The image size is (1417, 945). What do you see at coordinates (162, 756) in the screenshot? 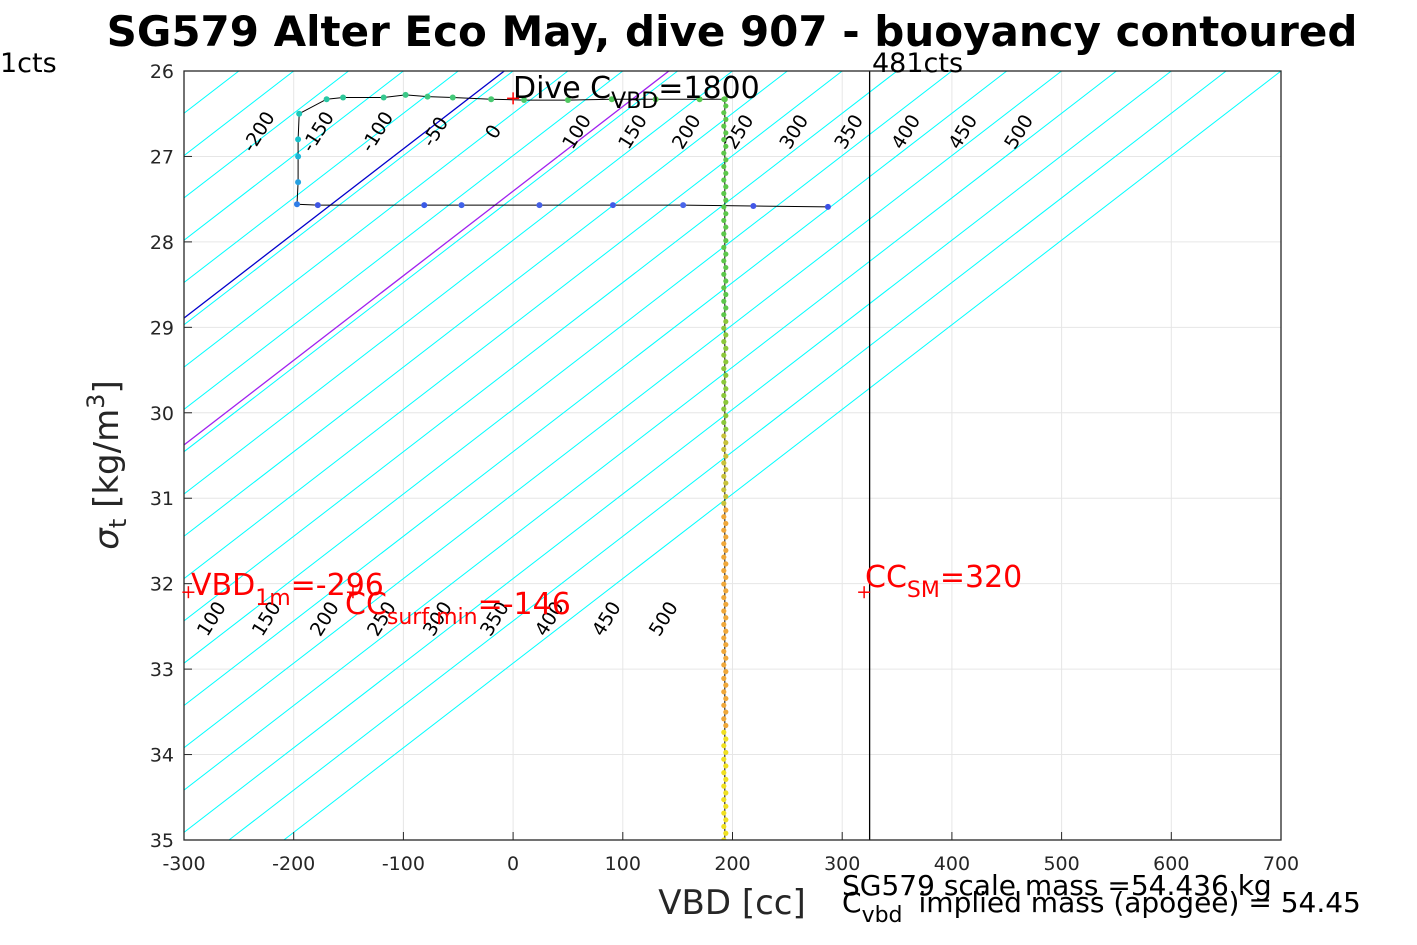
I see `y-tick-label: 34` at bounding box center [162, 756].